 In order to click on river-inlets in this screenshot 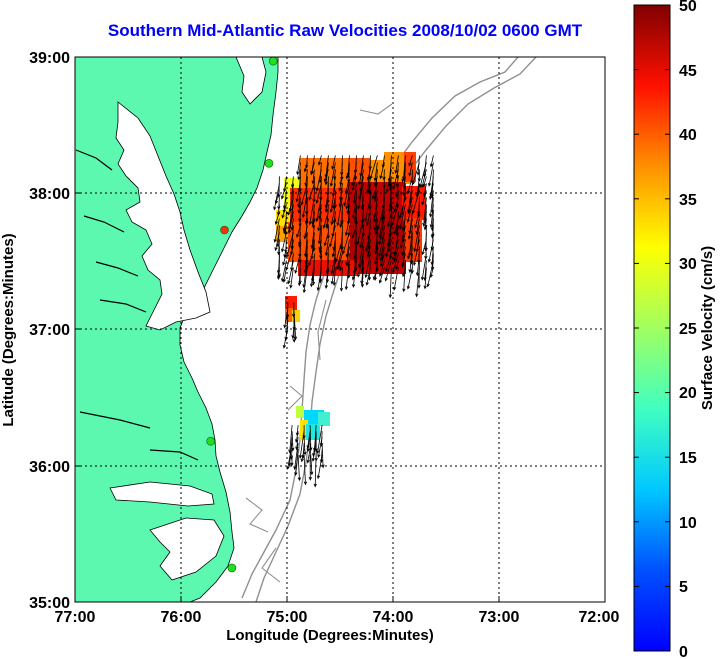, I will do `click(137, 305)`.